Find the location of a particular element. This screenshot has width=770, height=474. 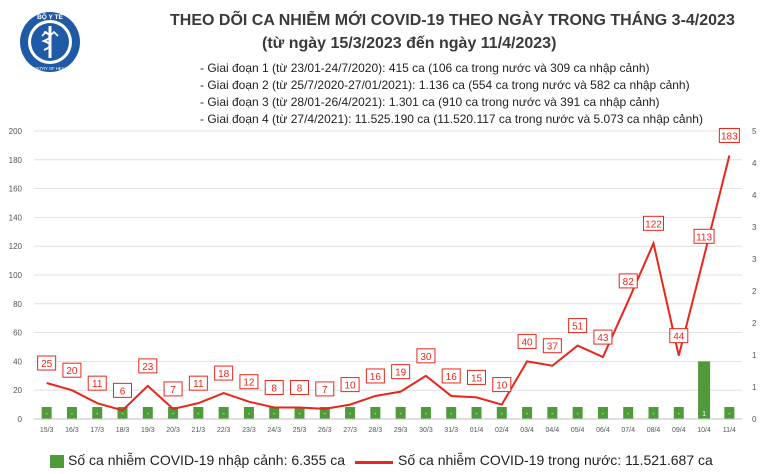

x-tick: 05/4 is located at coordinates (578, 430).